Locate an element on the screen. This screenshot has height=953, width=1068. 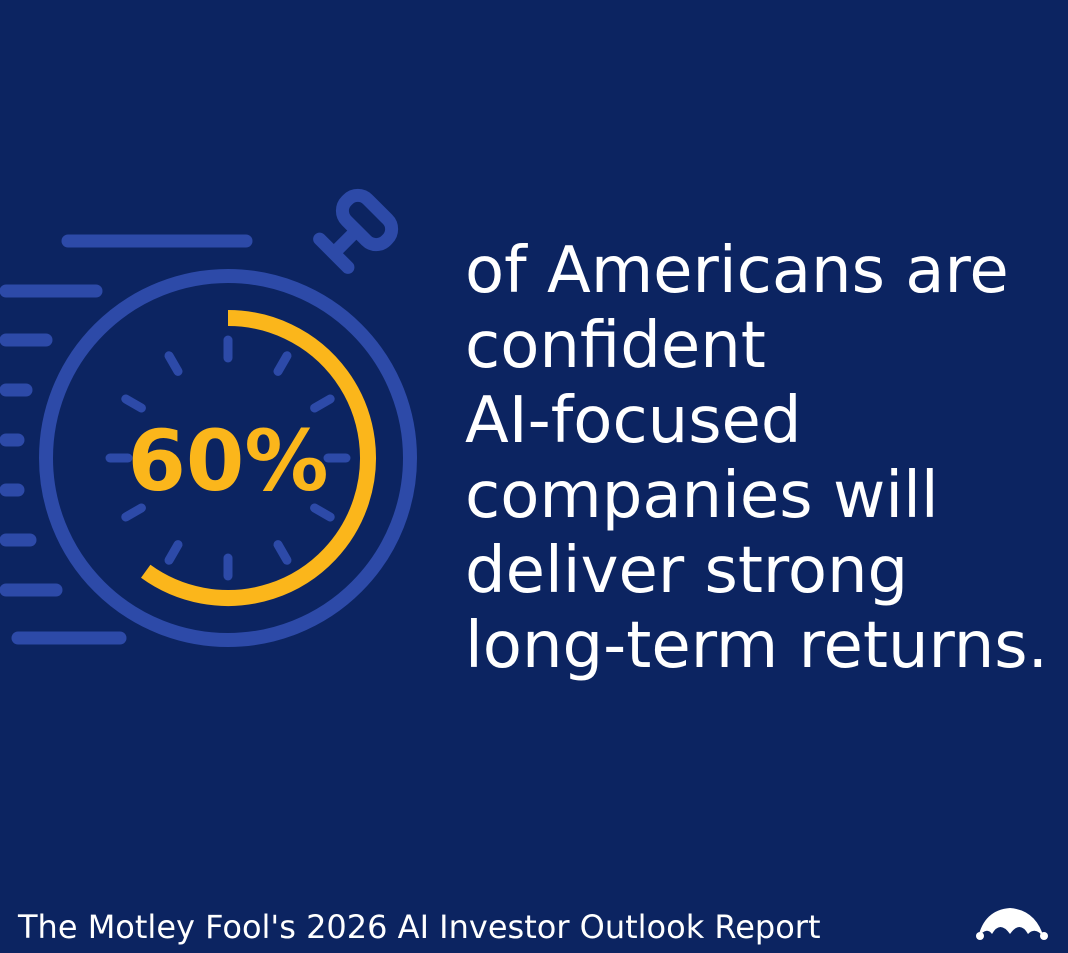
stopwatch-ring is located at coordinates (228, 458).